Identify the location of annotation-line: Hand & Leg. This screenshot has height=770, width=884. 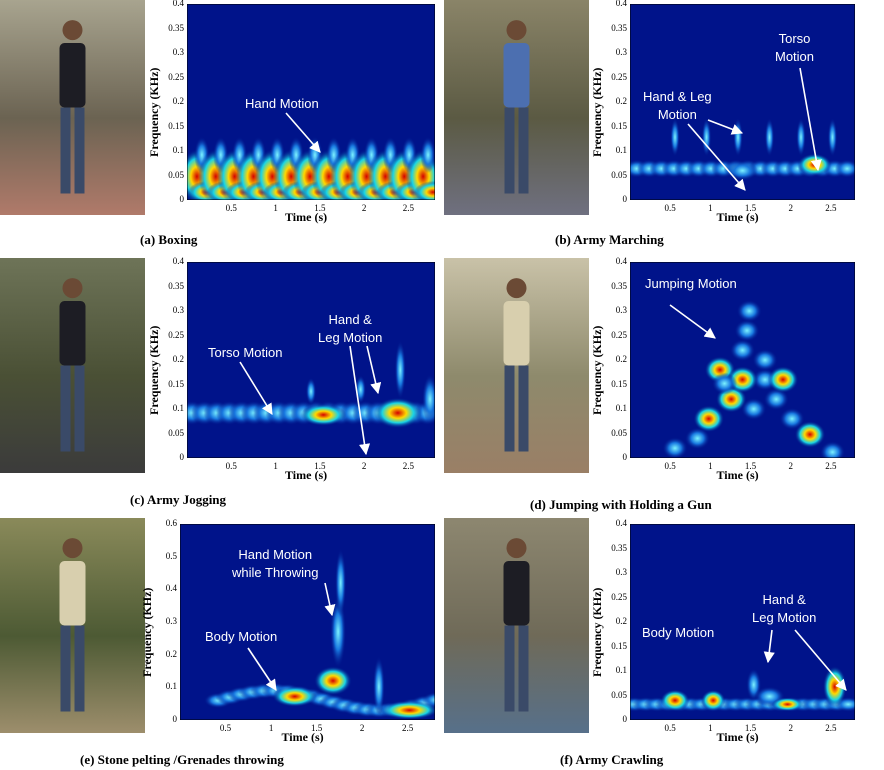
(677, 96).